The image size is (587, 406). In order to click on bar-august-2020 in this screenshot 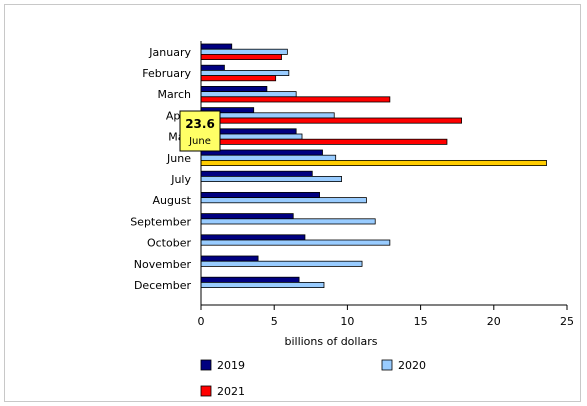, I will do `click(283, 200)`.